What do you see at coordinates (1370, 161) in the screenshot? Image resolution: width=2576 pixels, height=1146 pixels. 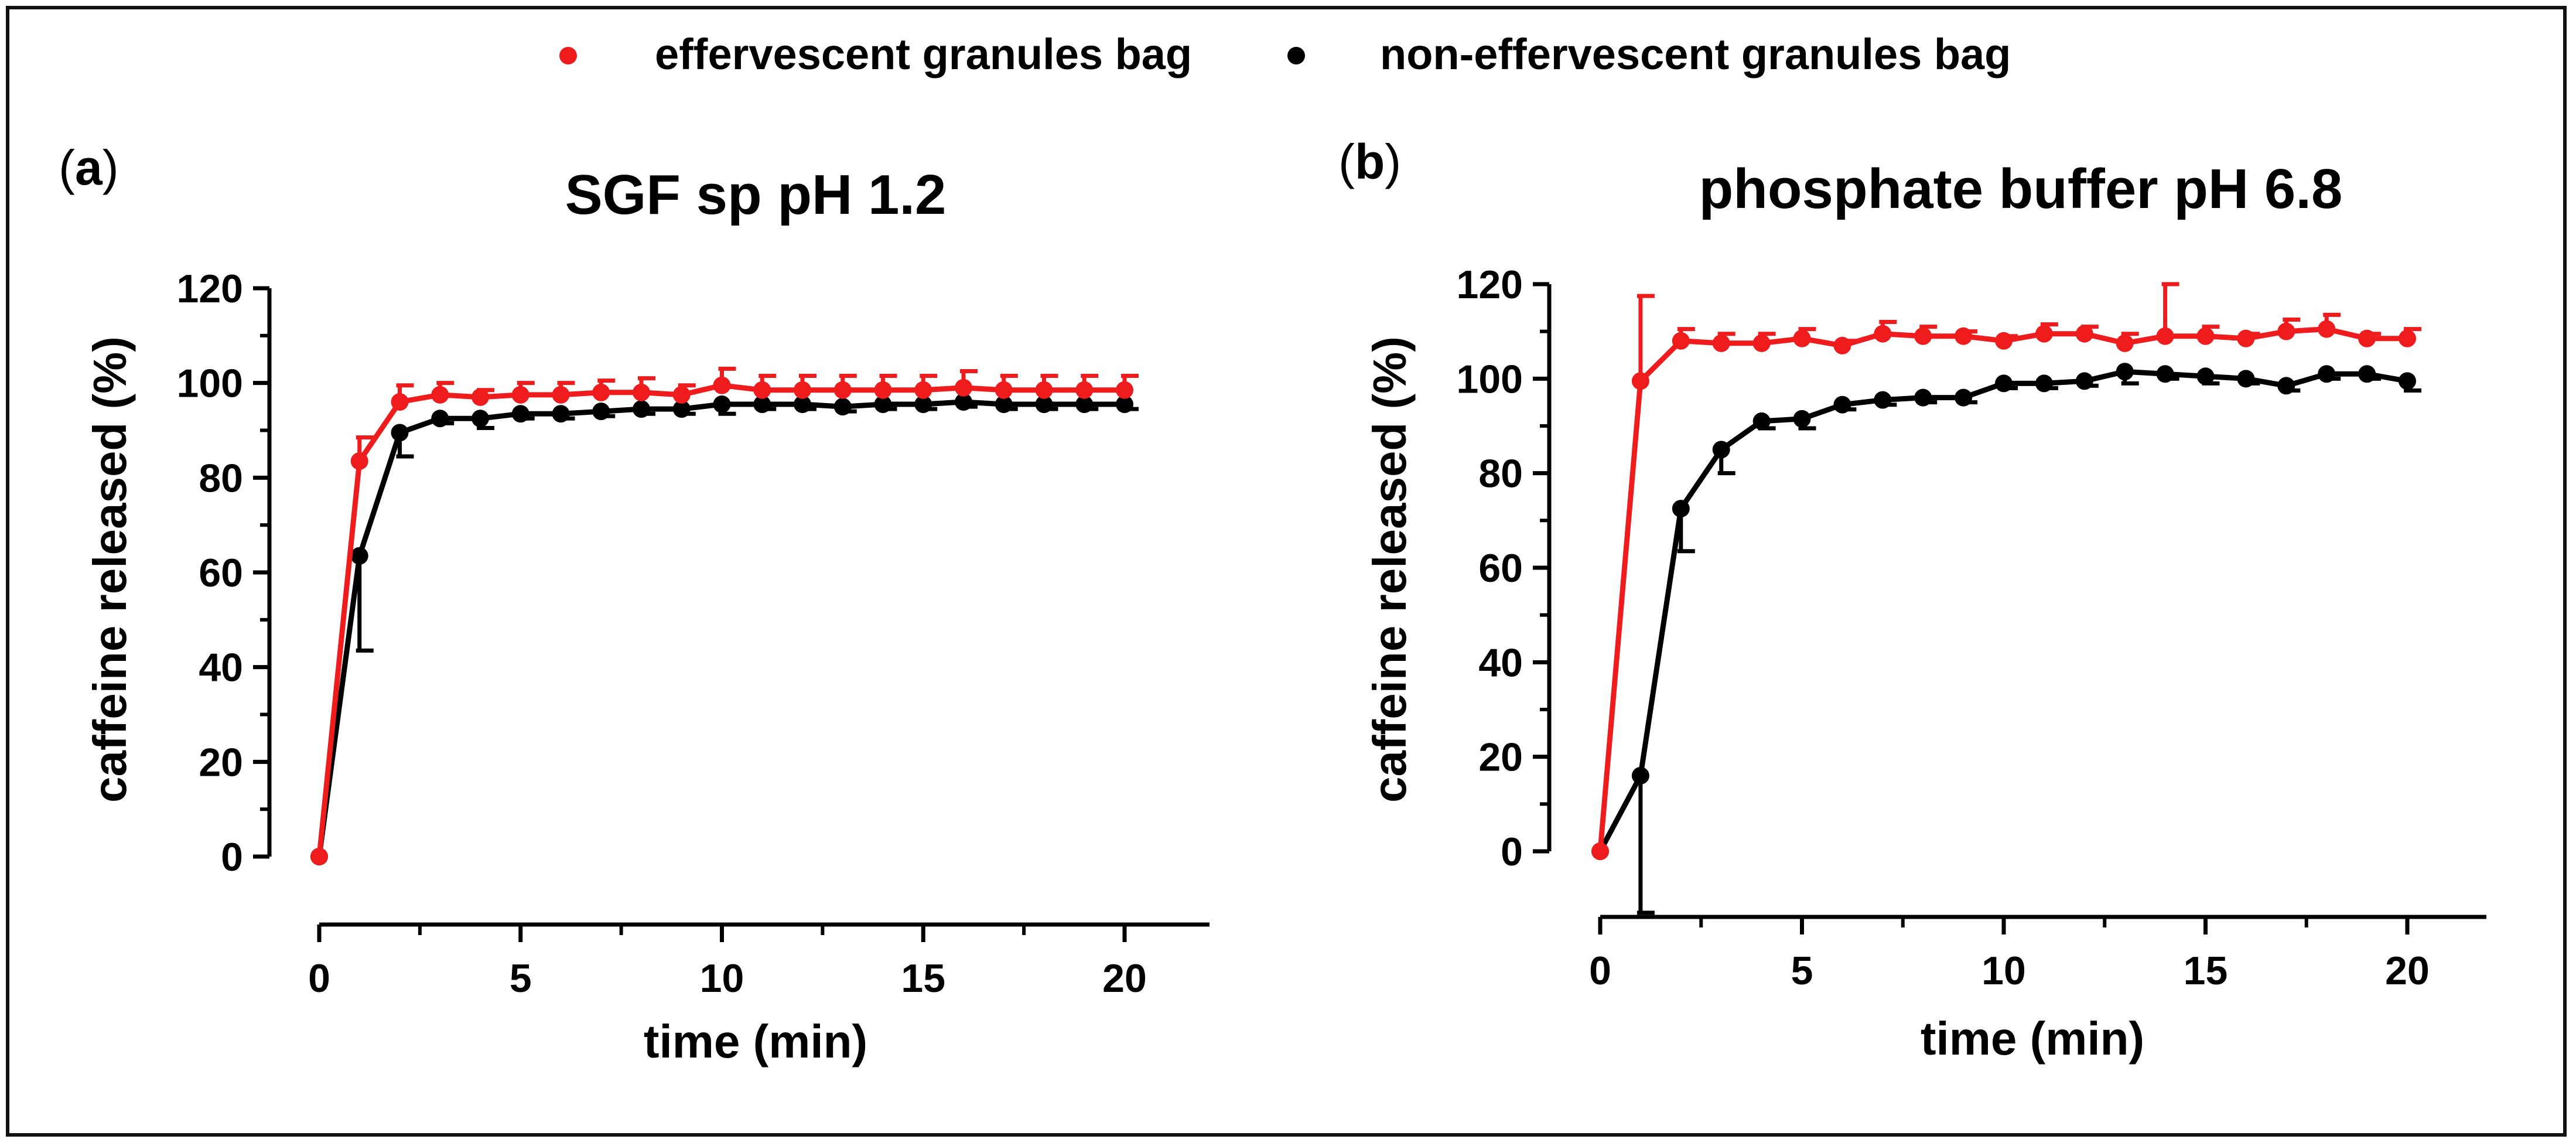 I see `panel-b-letter: b` at bounding box center [1370, 161].